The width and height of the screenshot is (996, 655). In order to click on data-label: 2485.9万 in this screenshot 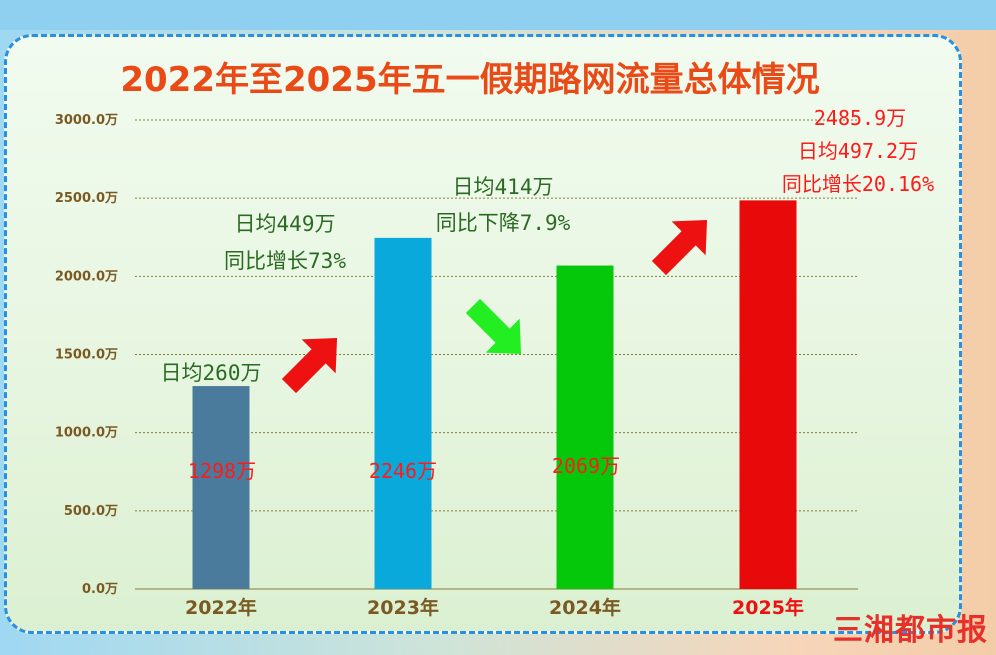, I will do `click(860, 118)`.